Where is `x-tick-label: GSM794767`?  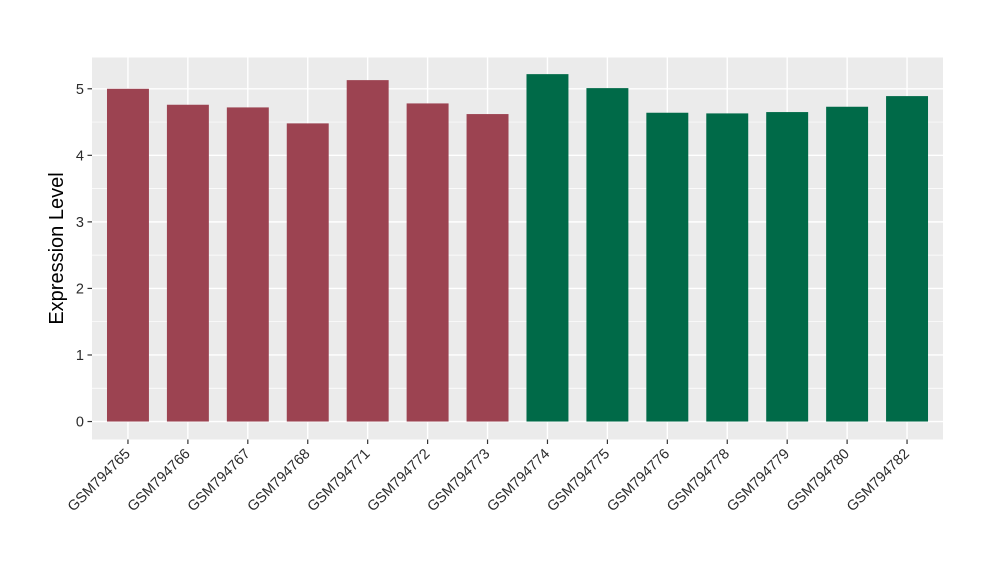
x-tick-label: GSM794767 is located at coordinates (219, 480).